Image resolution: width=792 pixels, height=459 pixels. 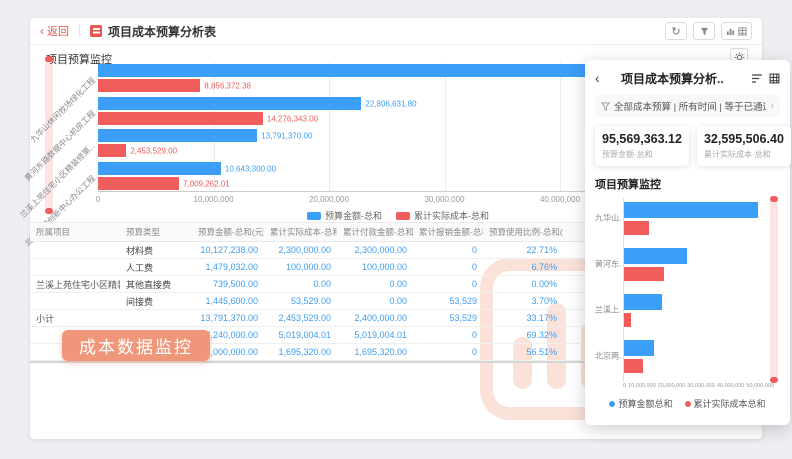 What do you see at coordinates (760, 386) in the screenshot?
I see `axis-tick-label: 50,000,000` at bounding box center [760, 386].